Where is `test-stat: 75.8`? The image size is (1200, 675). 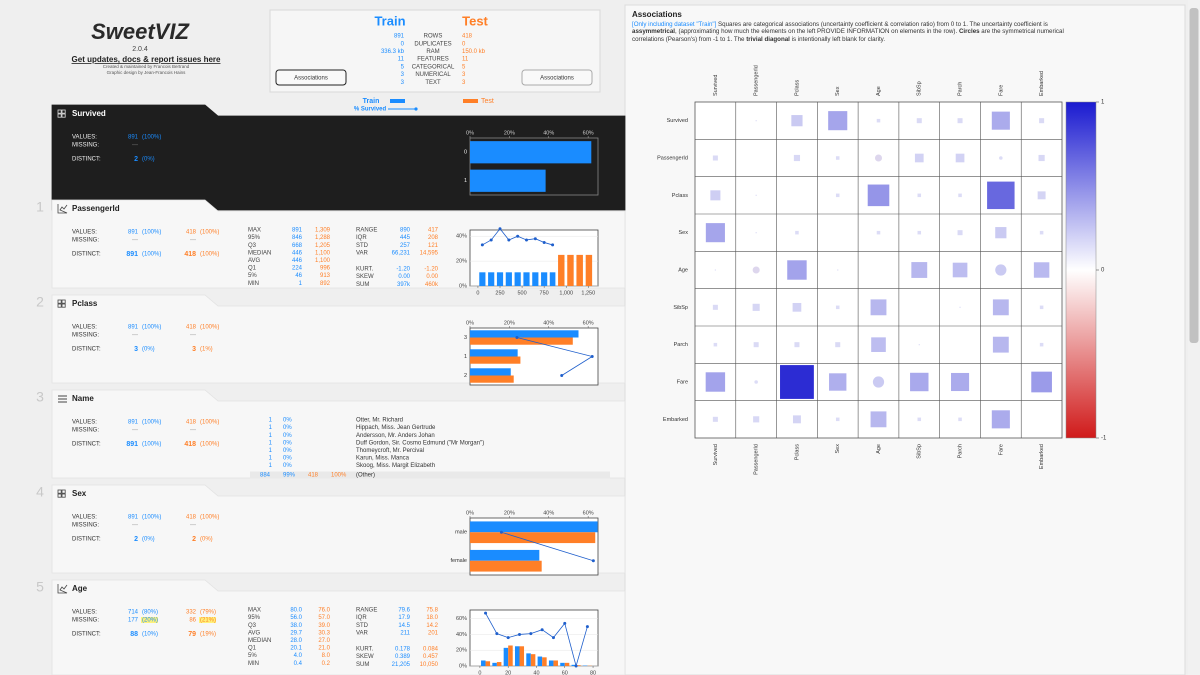
test-stat: 75.8 is located at coordinates (432, 611).